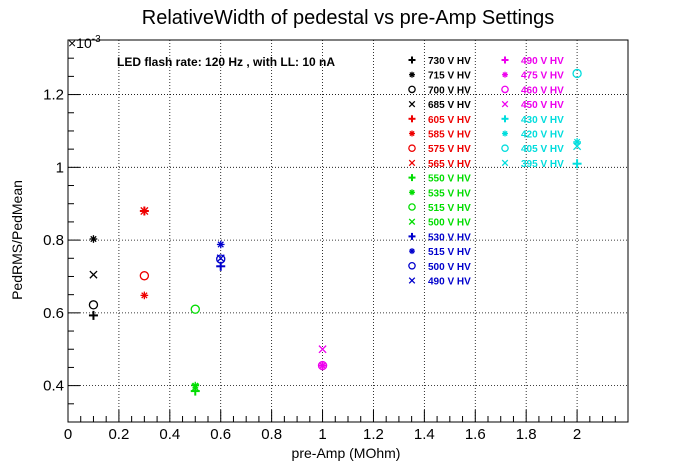 The width and height of the screenshot is (696, 472). What do you see at coordinates (53, 313) in the screenshot?
I see `y-tick-label: 0.6` at bounding box center [53, 313].